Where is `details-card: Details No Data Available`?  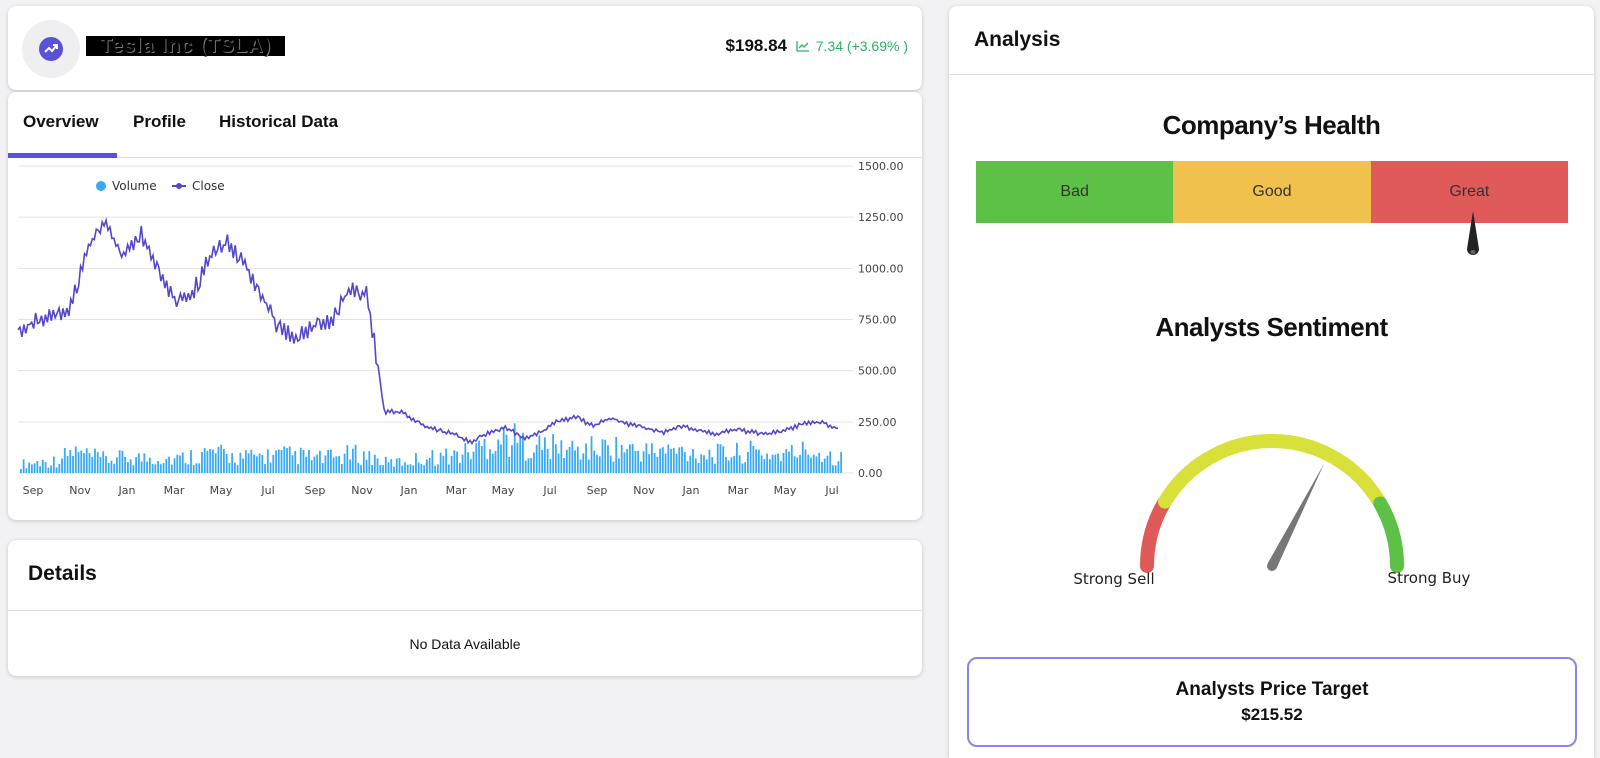 details-card: Details No Data Available is located at coordinates (465, 608).